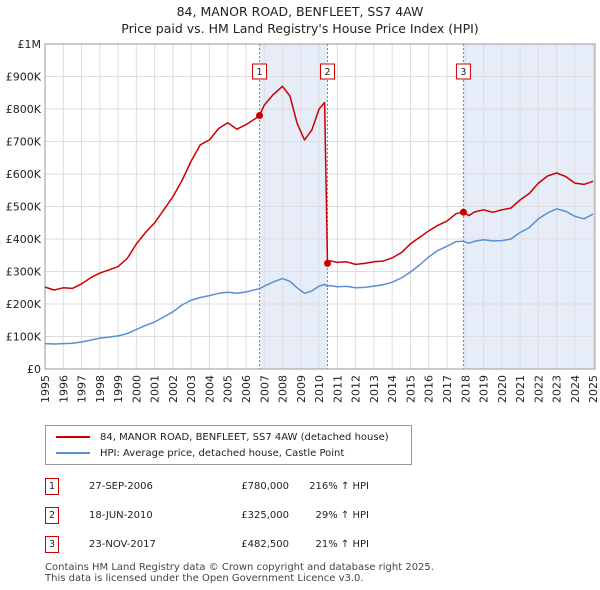 The width and height of the screenshot is (600, 590). What do you see at coordinates (136, 389) in the screenshot?
I see `x-tick-label: 2000` at bounding box center [136, 389].